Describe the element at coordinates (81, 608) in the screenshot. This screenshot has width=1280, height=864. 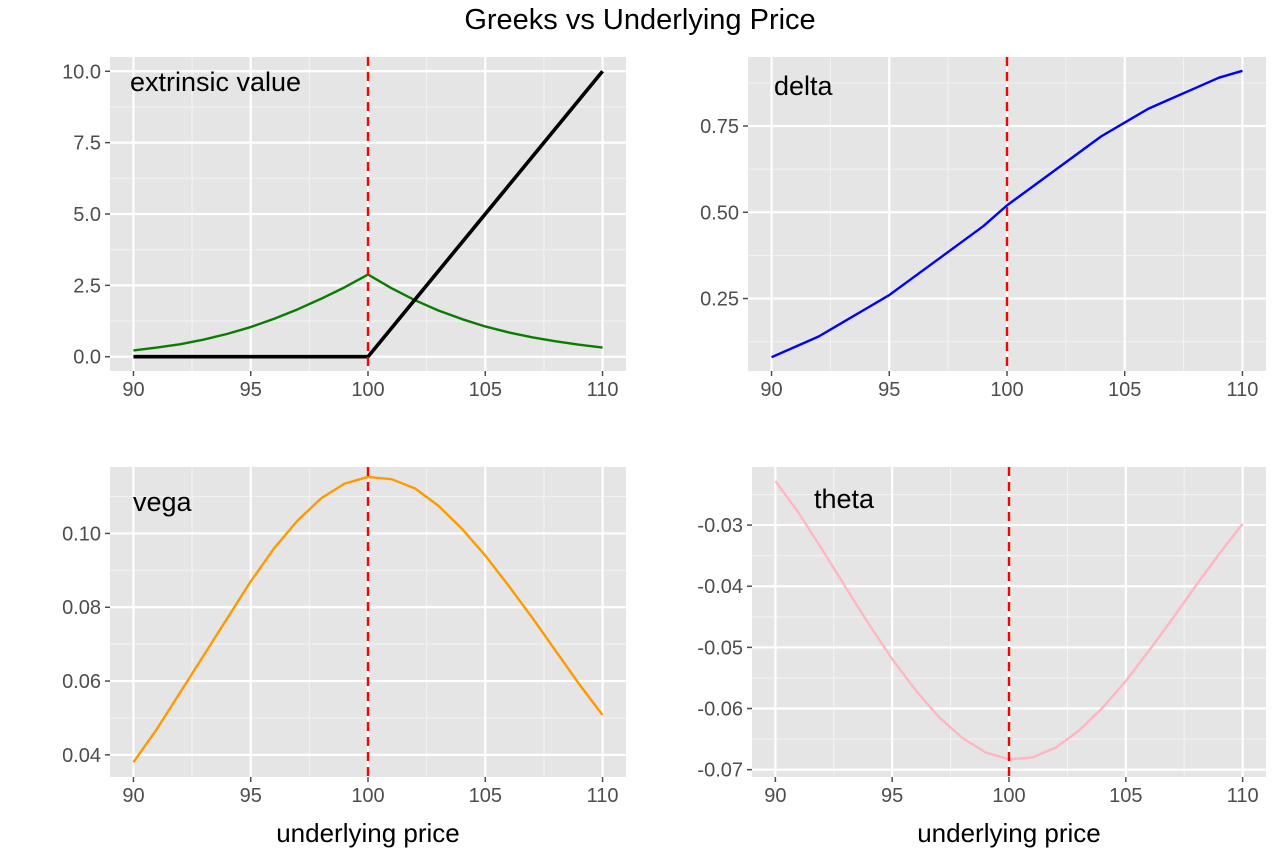
I see `y-tick-label: 0.08` at that location.